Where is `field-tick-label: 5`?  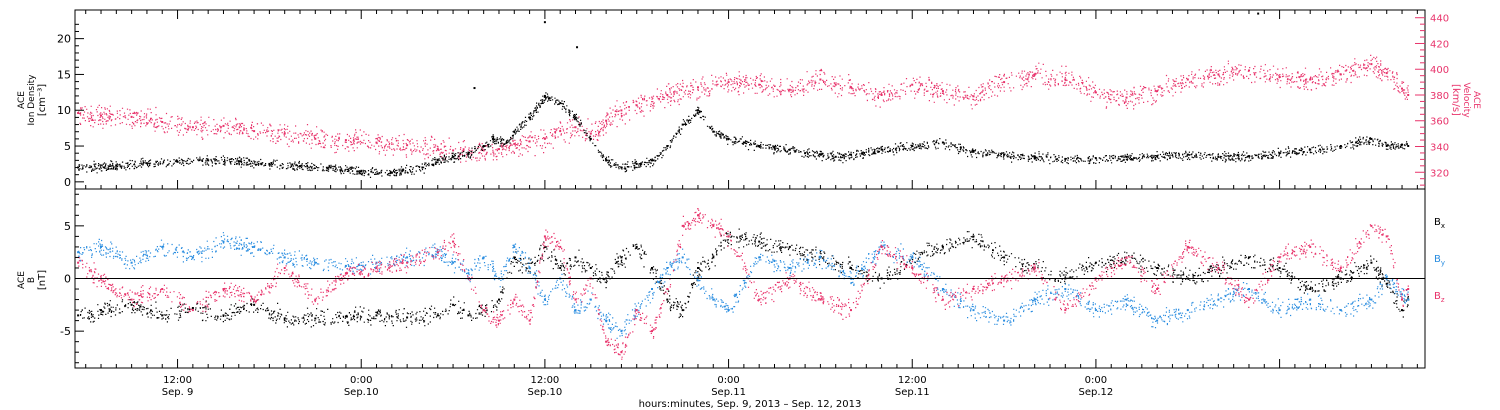 field-tick-label: 5 is located at coordinates (67, 226).